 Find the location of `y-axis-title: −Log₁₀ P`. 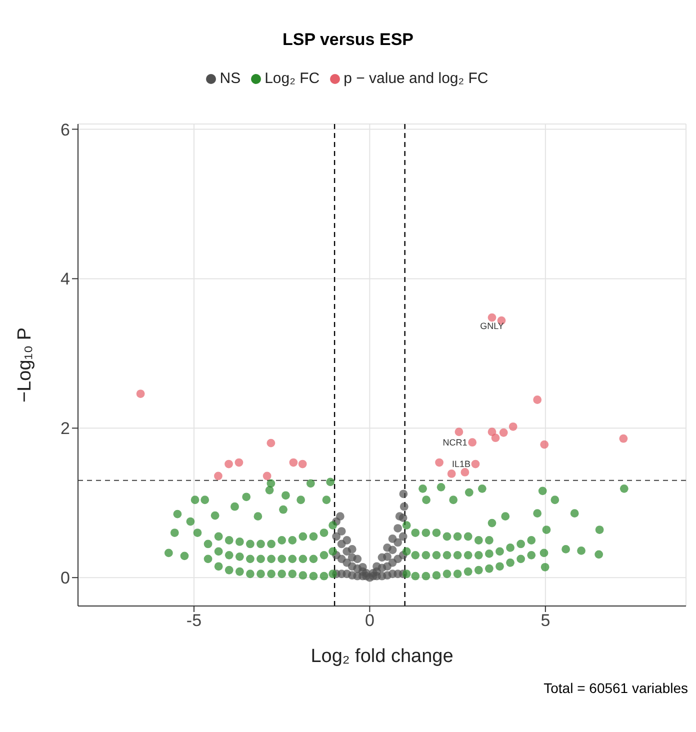

y-axis-title: −Log₁₀ P is located at coordinates (25, 365).